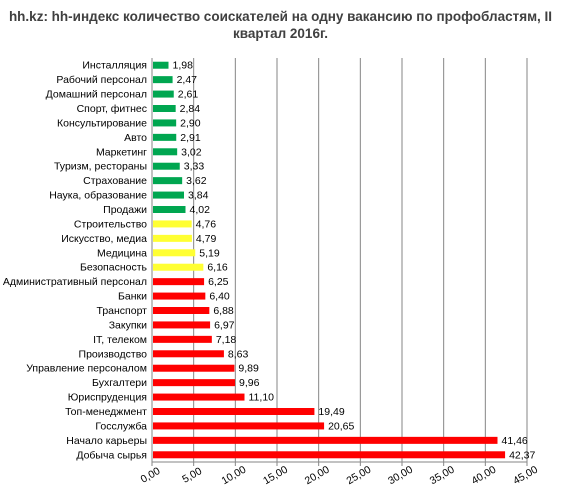  I want to click on category-label: Строительство, so click(110, 224).